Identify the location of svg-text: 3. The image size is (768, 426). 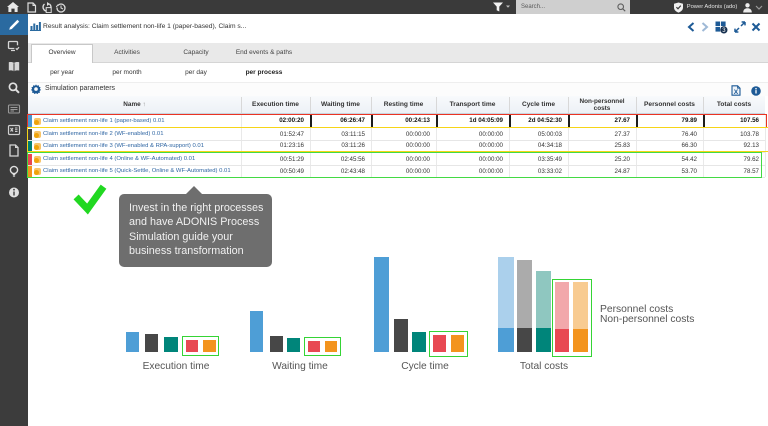
(724, 31).